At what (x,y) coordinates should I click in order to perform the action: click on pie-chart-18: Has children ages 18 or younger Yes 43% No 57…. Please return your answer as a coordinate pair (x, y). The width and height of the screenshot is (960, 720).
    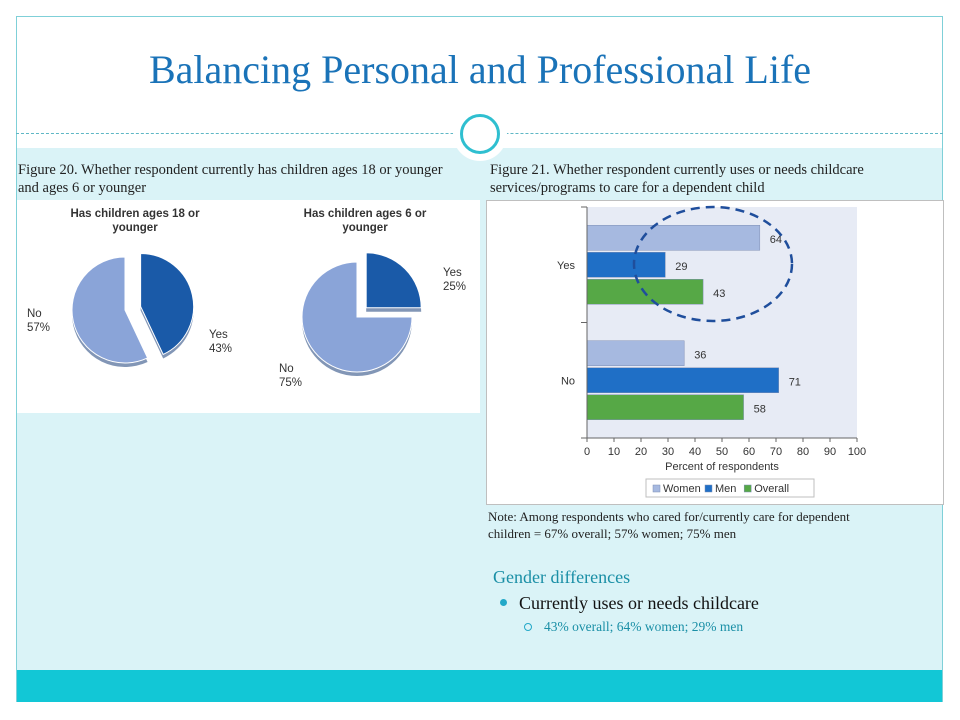
    Looking at the image, I should click on (129, 287).